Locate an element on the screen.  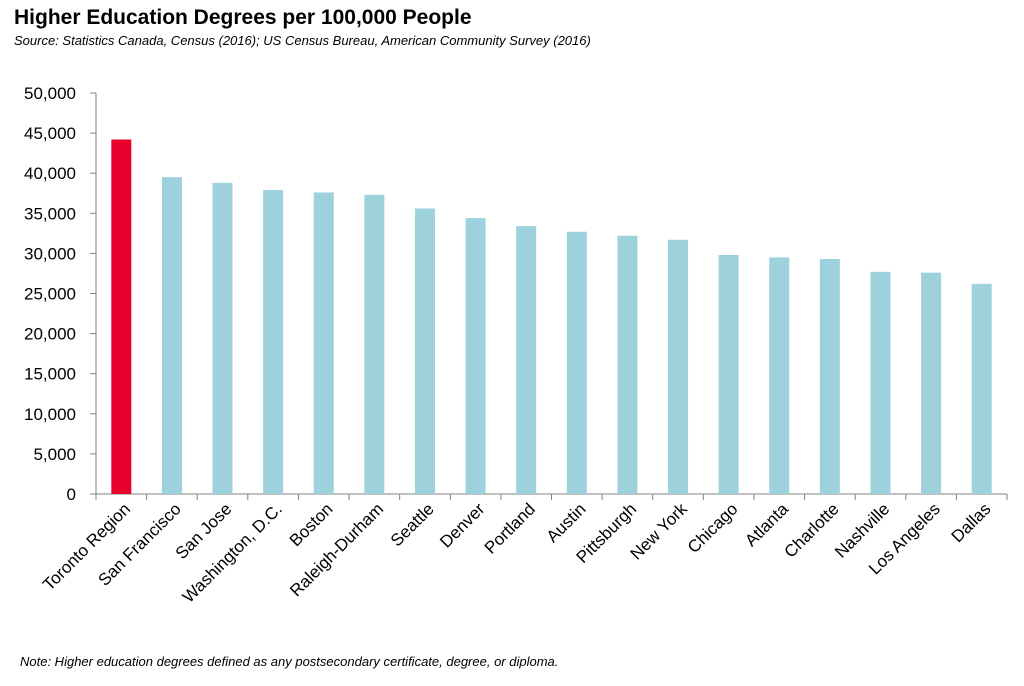
x-tick-label: Dallas is located at coordinates (971, 522).